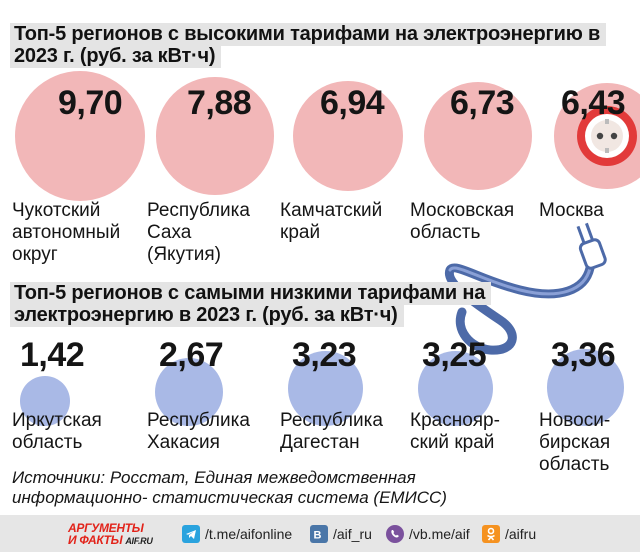 Image resolution: width=640 pixels, height=552 pixels. Describe the element at coordinates (521, 534) in the screenshot. I see `social-link-text: /aifru` at that location.